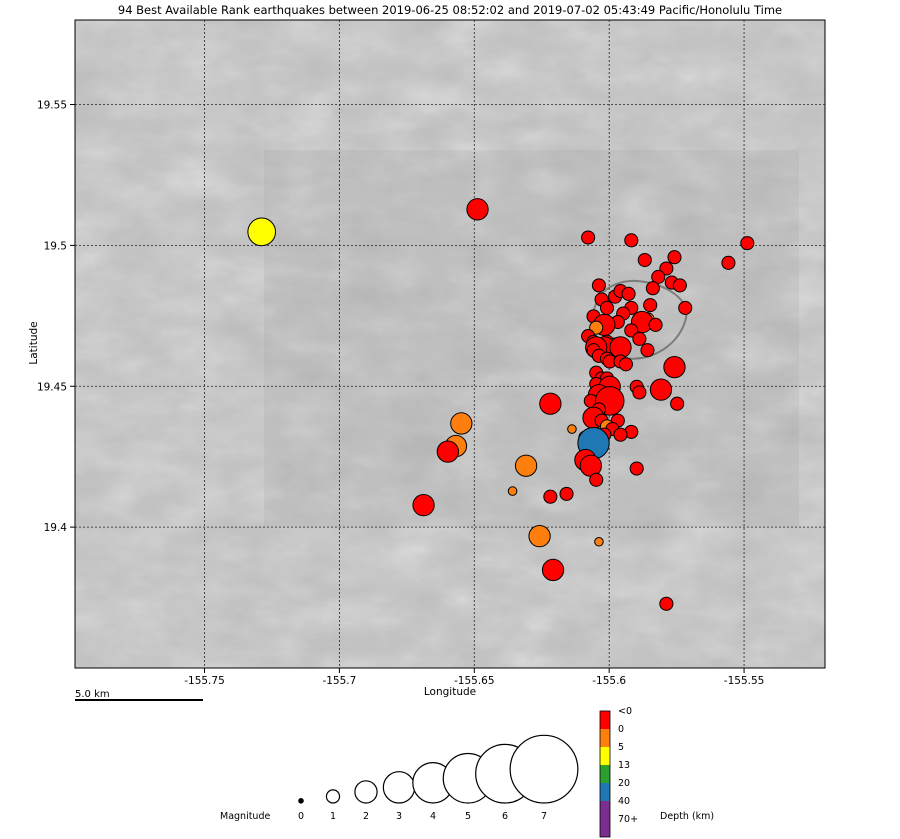  I want to click on depth-legend: <0 0 5 13 20 40 70+ Depth (km), so click(656, 772).